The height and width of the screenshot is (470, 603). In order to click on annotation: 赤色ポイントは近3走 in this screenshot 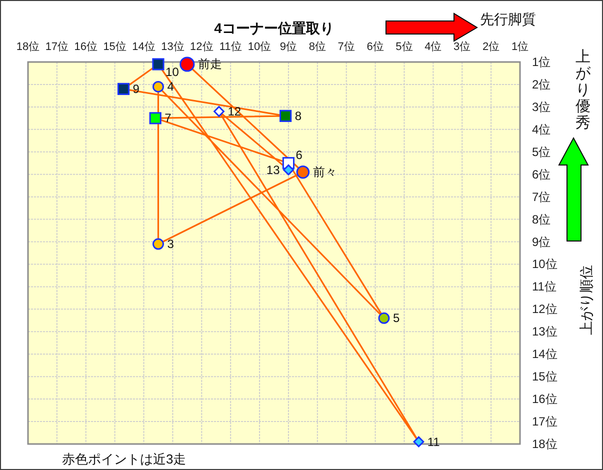, I will do `click(124, 459)`.